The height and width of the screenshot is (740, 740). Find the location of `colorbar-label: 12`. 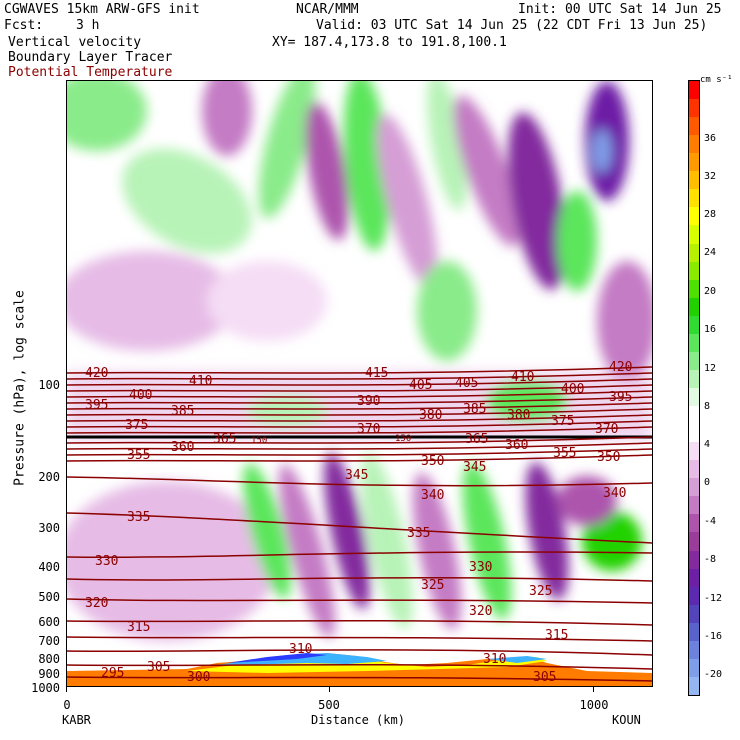

colorbar-label: 12 is located at coordinates (710, 368).